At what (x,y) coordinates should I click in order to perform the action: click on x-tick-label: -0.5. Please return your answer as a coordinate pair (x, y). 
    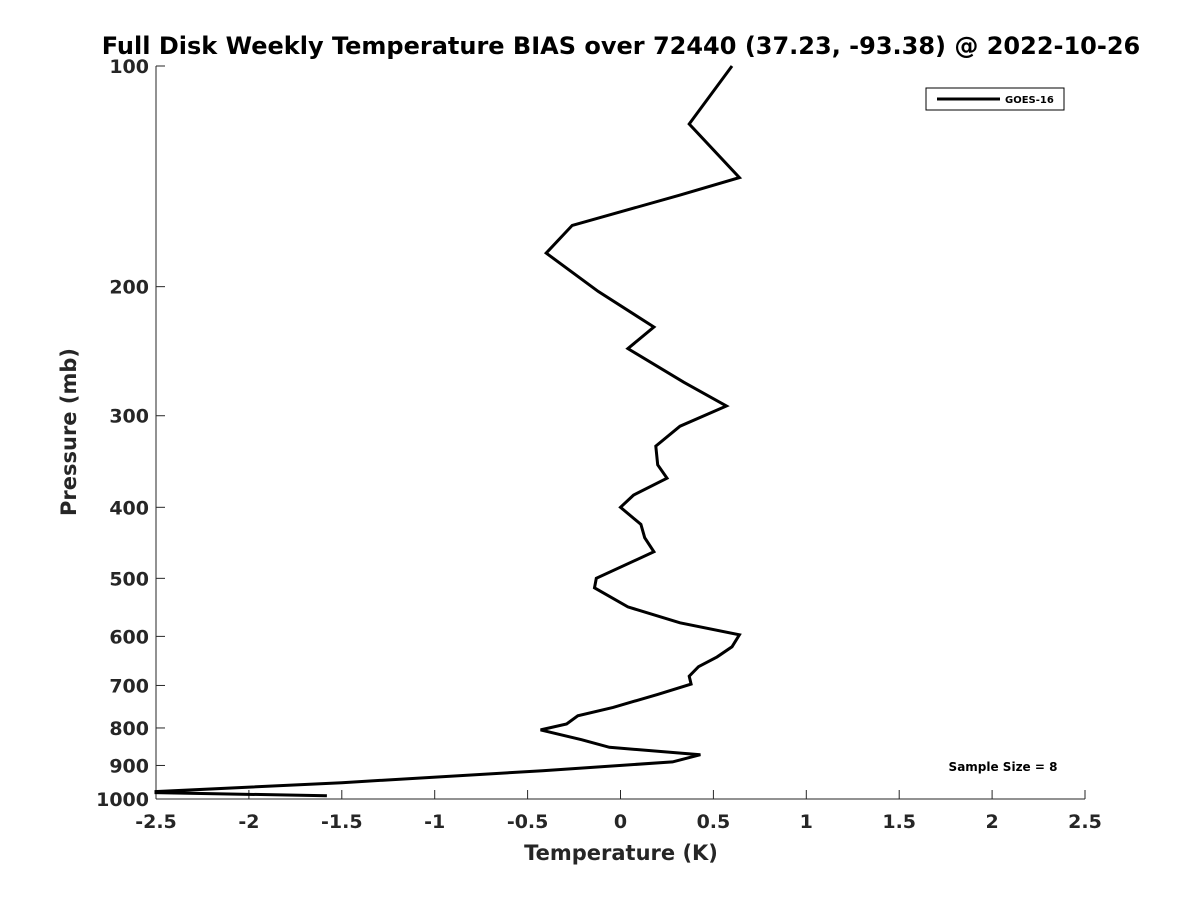
    Looking at the image, I should click on (528, 822).